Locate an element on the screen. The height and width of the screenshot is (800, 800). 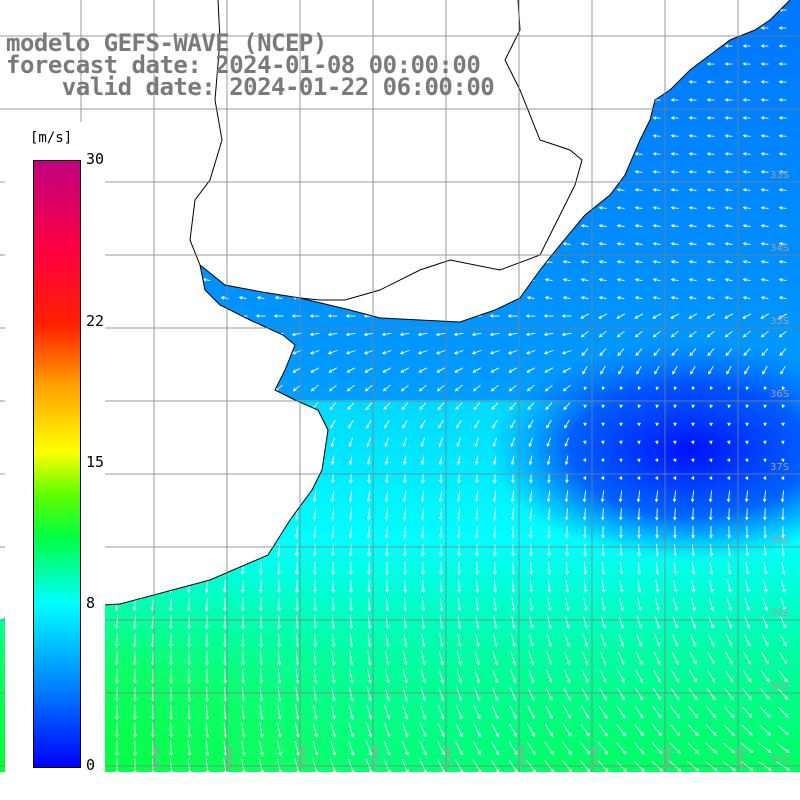
title-valid-date: valid date: 2024-01-22 06:00:00 is located at coordinates (250, 87).